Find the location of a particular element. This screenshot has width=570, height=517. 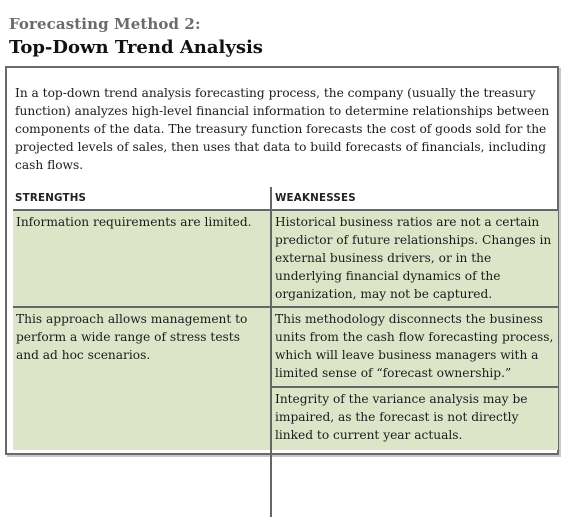

section-kicker: Forecasting Method 2: is located at coordinates (105, 24).